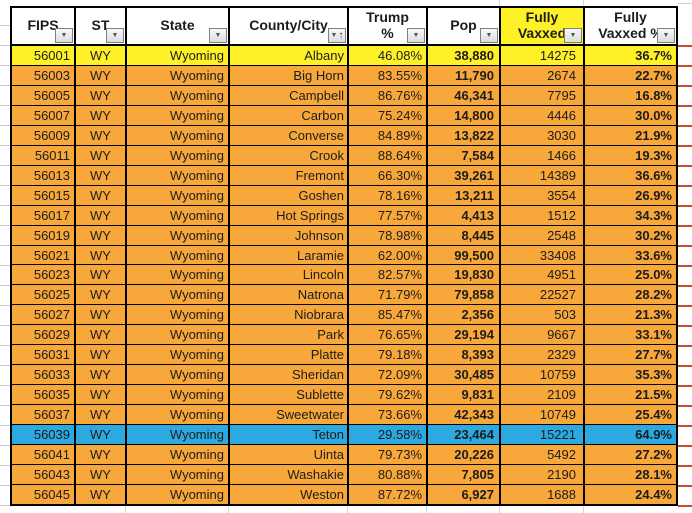 This screenshot has width=692, height=513. What do you see at coordinates (388, 455) in the screenshot?
I see `cell-trump-pct: 79.73%` at bounding box center [388, 455].